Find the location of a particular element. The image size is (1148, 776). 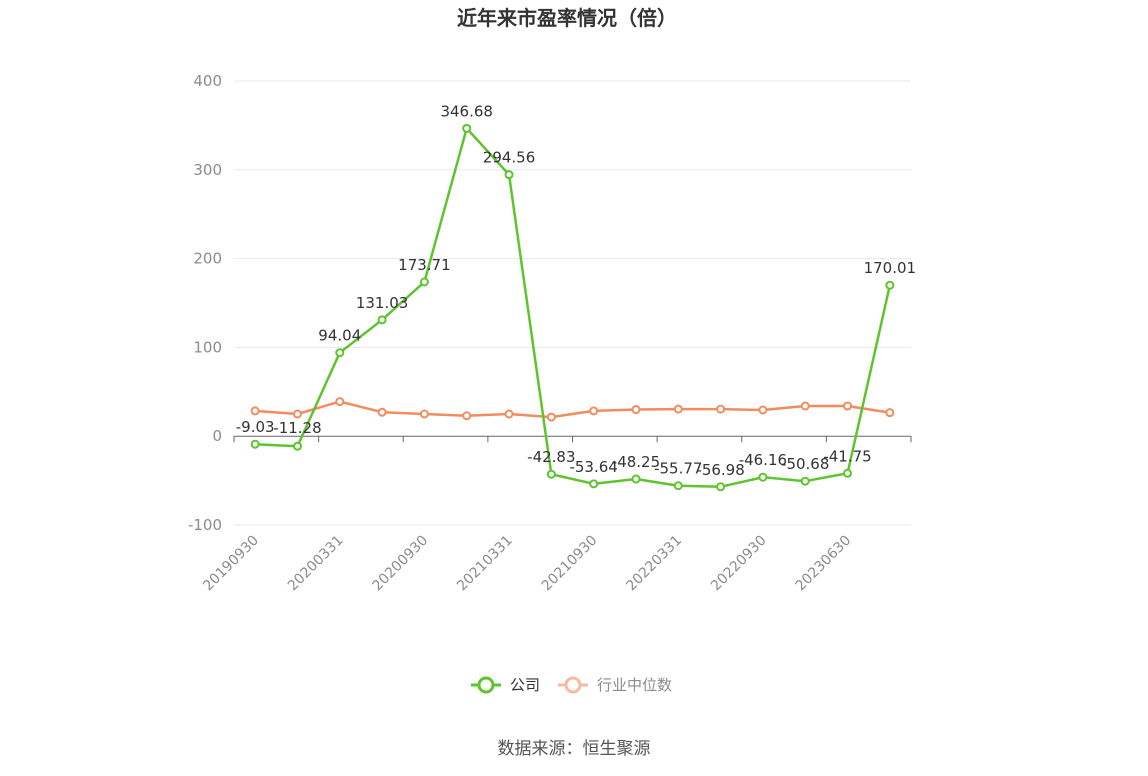

data-label-company: -48.25 is located at coordinates (636, 462).